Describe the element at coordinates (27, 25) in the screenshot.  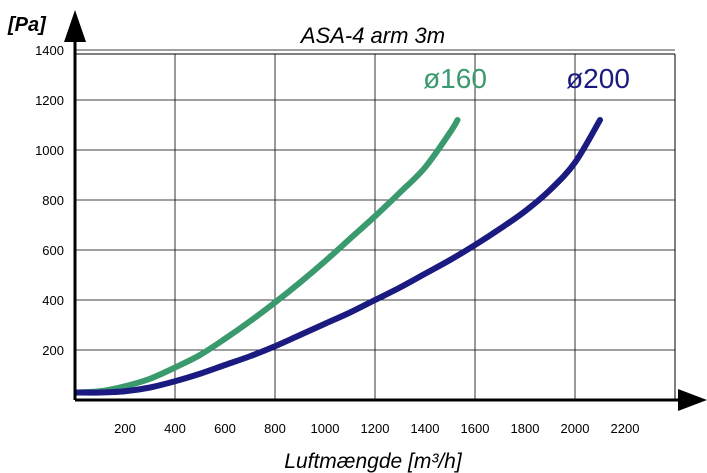
I see `y-axis-label: [Pa]` at that location.